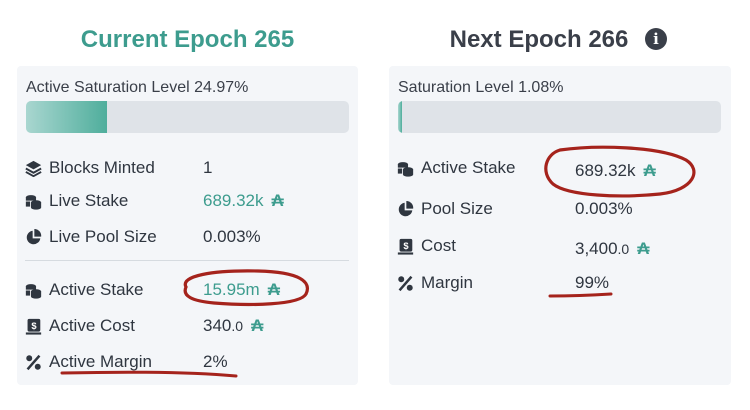 The width and height of the screenshot is (750, 410). Describe the element at coordinates (66, 117) in the screenshot. I see `active-saturation-fill` at that location.